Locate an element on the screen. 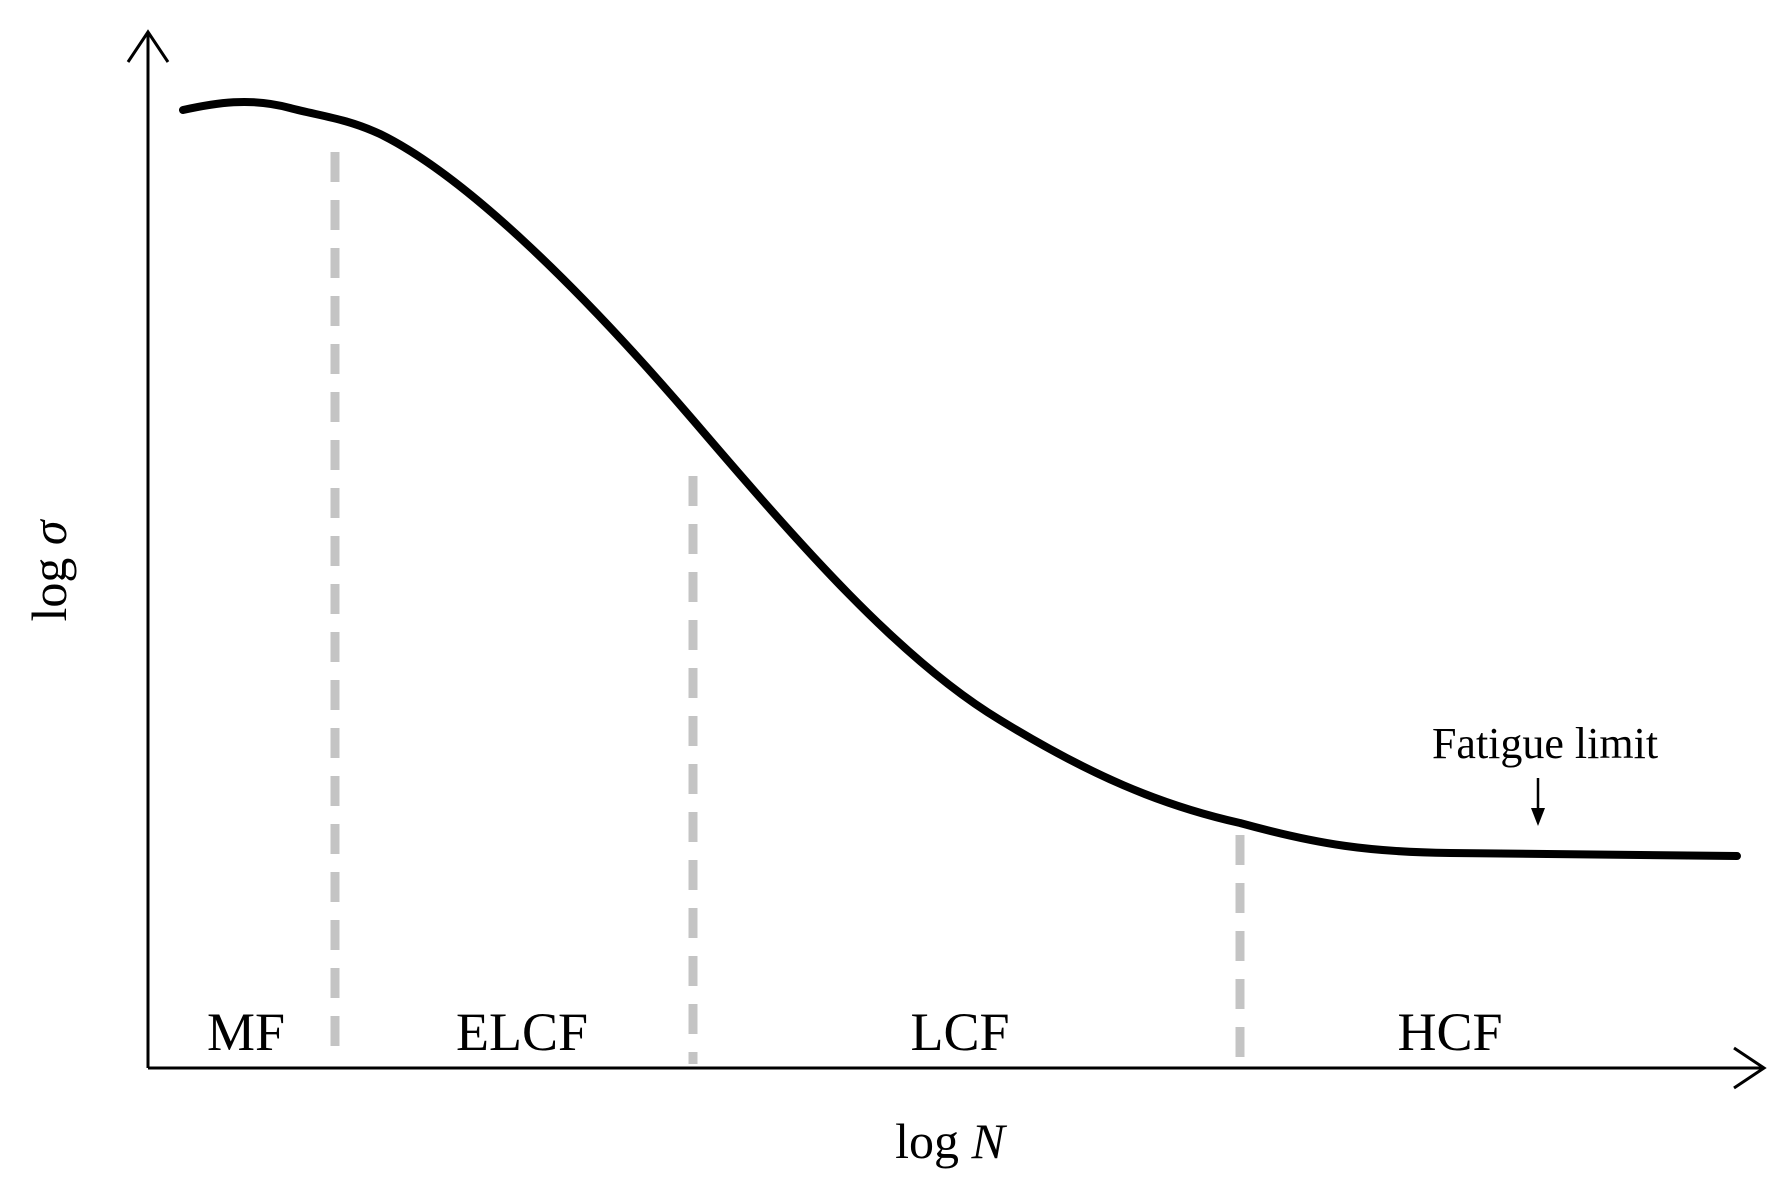 This screenshot has height=1186, width=1780. region-label-elcf: ELCF is located at coordinates (522, 1032).